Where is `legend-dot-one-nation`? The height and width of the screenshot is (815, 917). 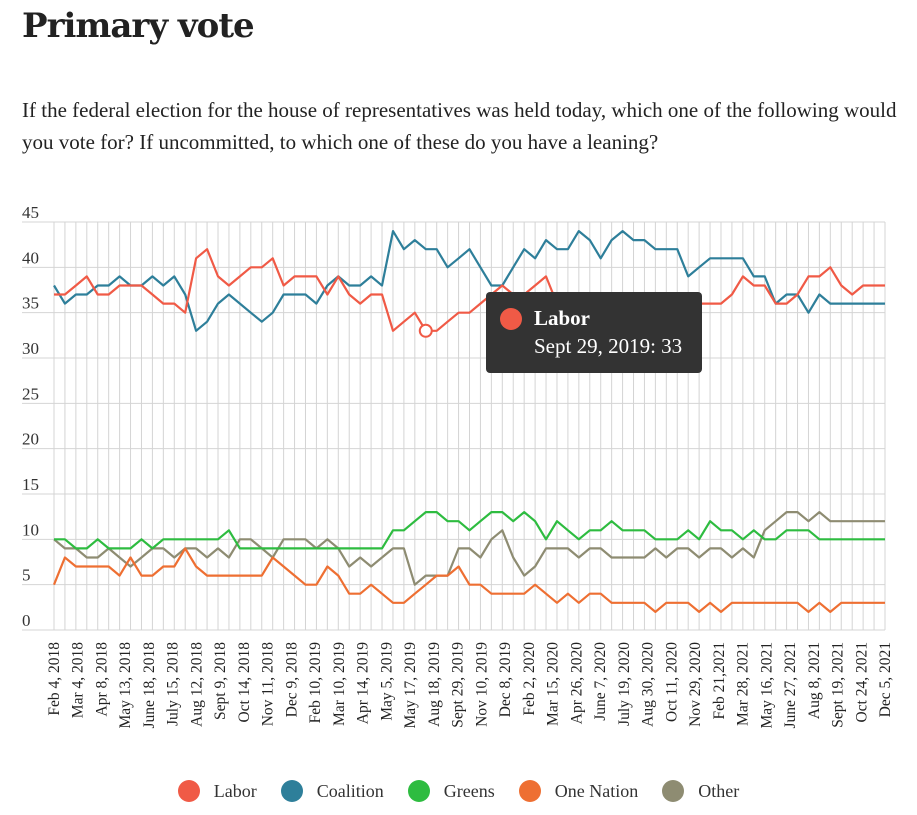
legend-dot-one-nation is located at coordinates (529, 791).